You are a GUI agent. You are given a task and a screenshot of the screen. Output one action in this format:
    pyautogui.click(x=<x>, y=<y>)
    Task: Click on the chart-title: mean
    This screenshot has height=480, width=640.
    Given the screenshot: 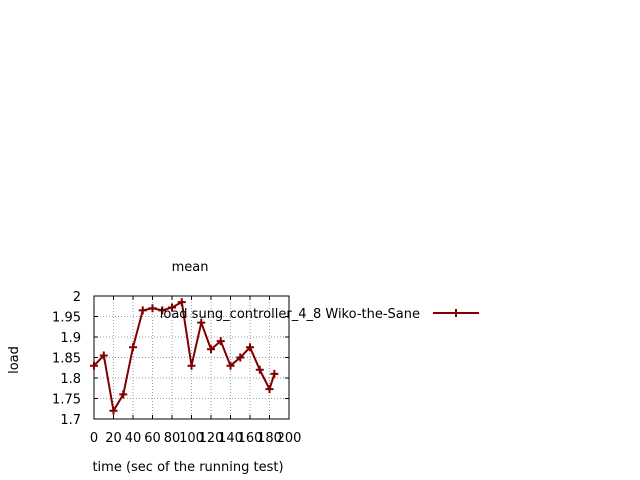 What is the action you would take?
    pyautogui.click(x=190, y=267)
    